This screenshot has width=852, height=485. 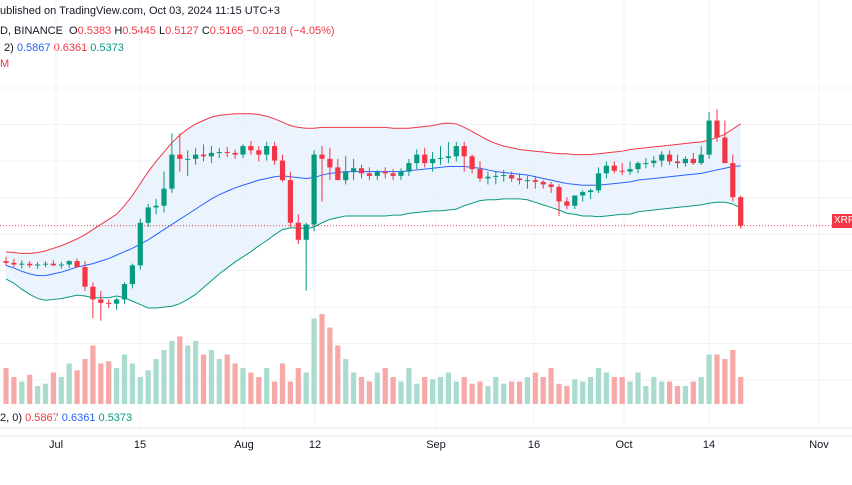 I want to click on x-tick-label: Oct, so click(x=623, y=445).